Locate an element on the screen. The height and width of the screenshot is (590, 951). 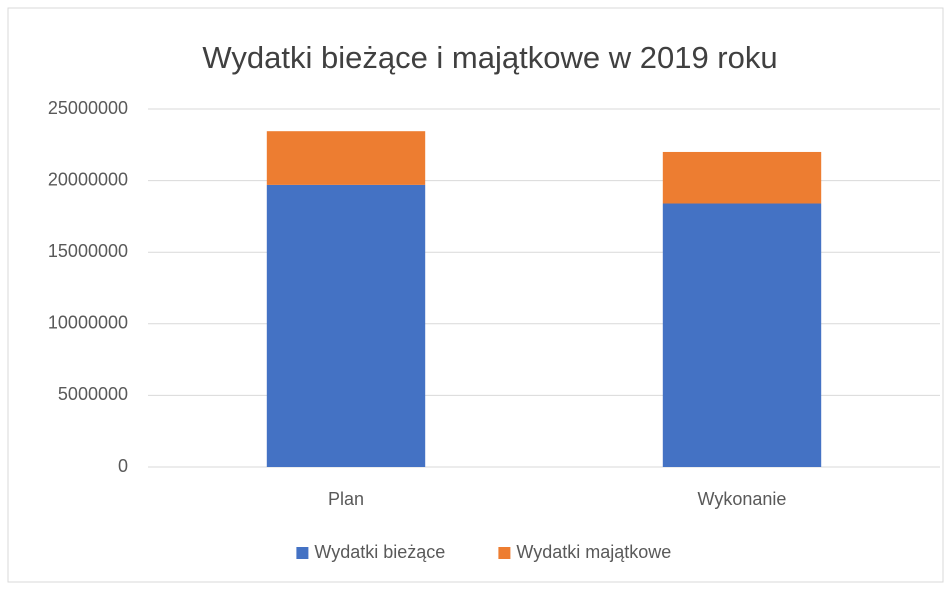
y-tick-label: 0 is located at coordinates (123, 466).